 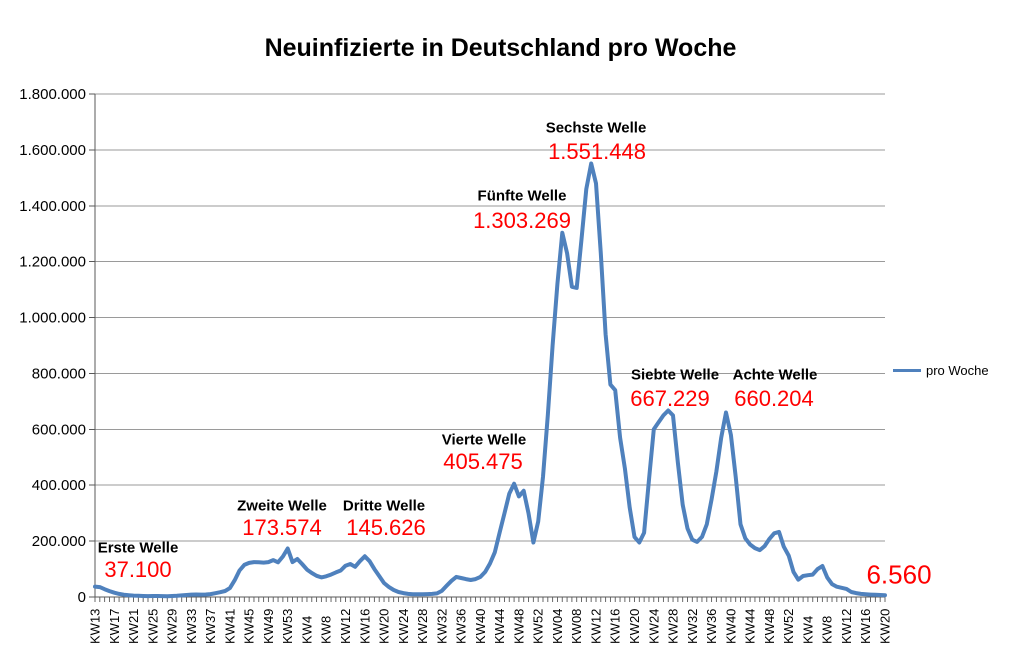 I want to click on annotation-value: 660.204, so click(x=774, y=398).